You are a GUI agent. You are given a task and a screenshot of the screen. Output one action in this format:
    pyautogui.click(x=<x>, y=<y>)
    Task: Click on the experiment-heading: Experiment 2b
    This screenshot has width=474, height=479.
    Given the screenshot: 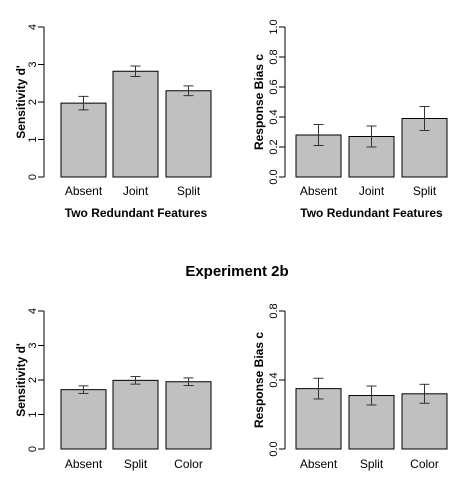 What is the action you would take?
    pyautogui.click(x=237, y=271)
    